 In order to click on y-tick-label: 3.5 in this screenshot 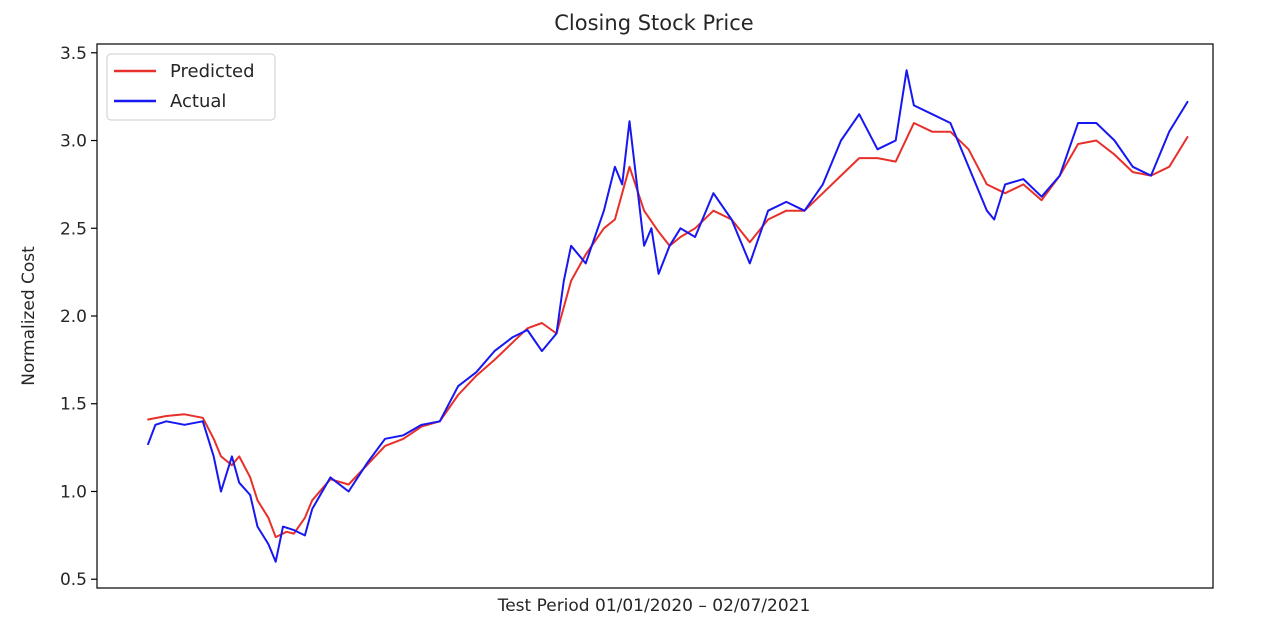, I will do `click(73, 54)`.